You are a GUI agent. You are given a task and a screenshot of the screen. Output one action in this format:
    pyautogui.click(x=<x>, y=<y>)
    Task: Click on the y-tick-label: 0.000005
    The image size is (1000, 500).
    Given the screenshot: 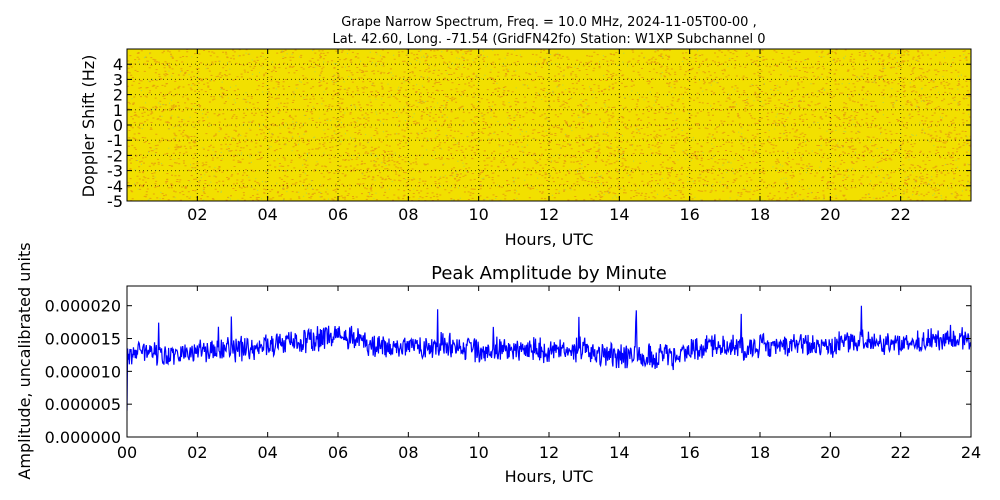 What is the action you would take?
    pyautogui.click(x=83, y=404)
    